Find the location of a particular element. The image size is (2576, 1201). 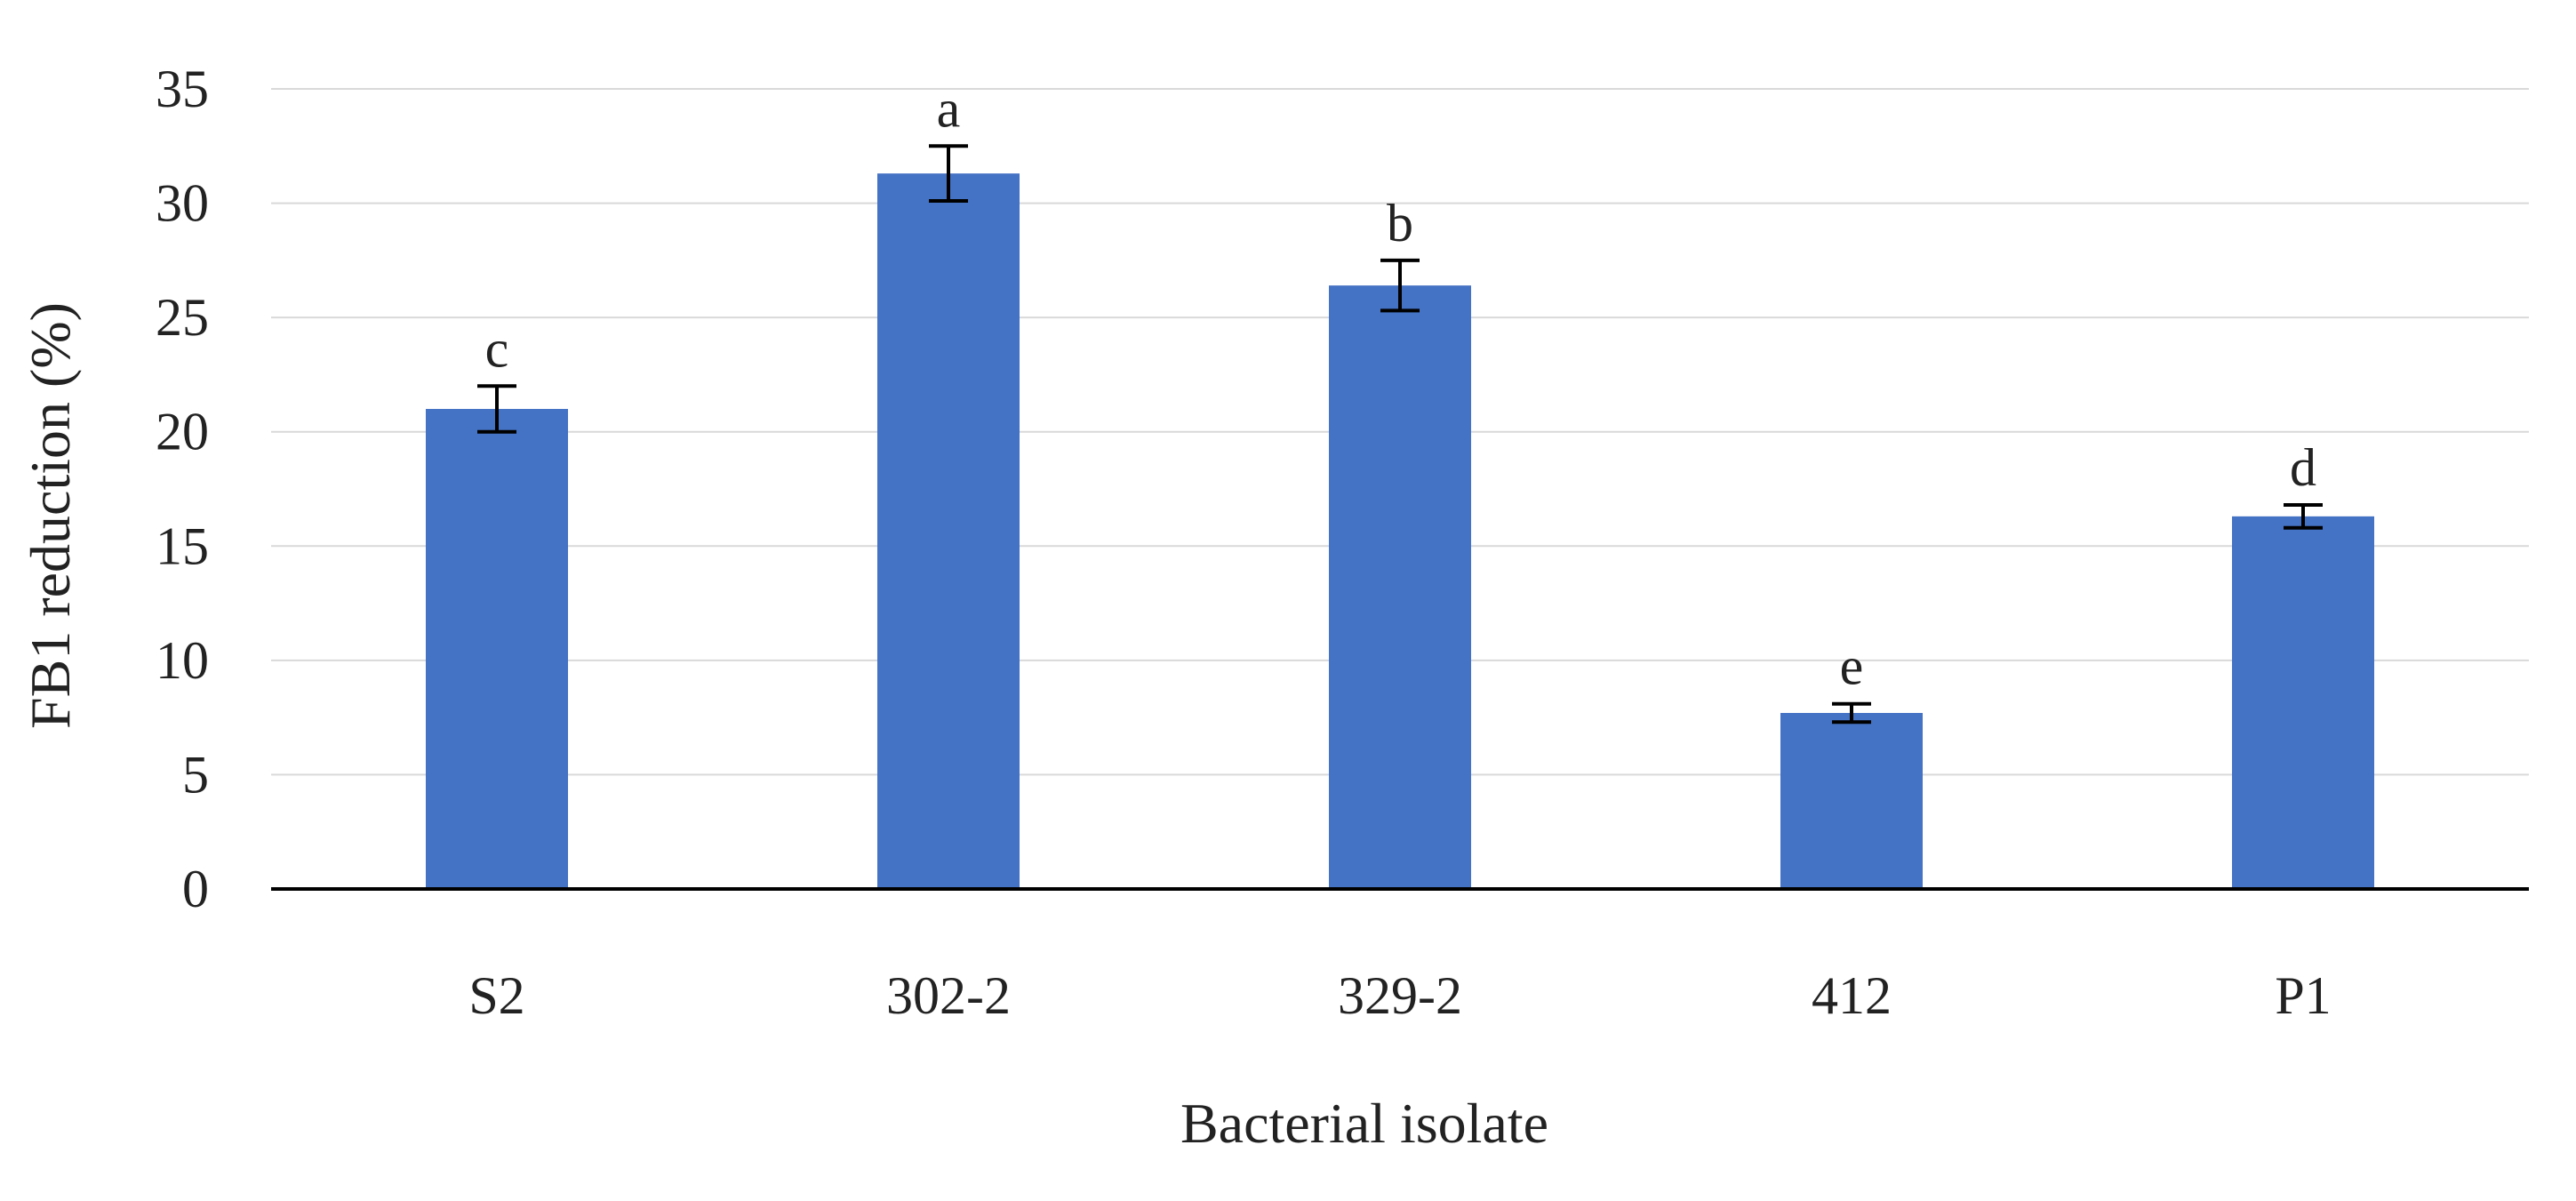

bar-S2 is located at coordinates (497, 649).